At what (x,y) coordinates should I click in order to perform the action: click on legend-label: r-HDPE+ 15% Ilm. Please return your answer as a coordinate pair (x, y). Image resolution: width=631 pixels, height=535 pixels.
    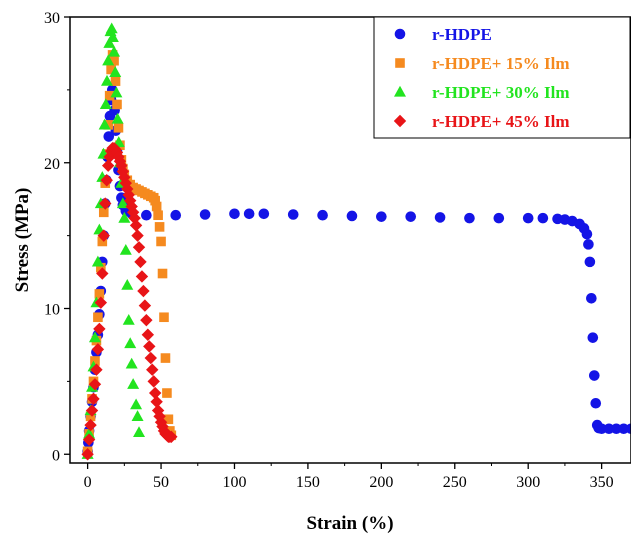
    Looking at the image, I should click on (501, 63).